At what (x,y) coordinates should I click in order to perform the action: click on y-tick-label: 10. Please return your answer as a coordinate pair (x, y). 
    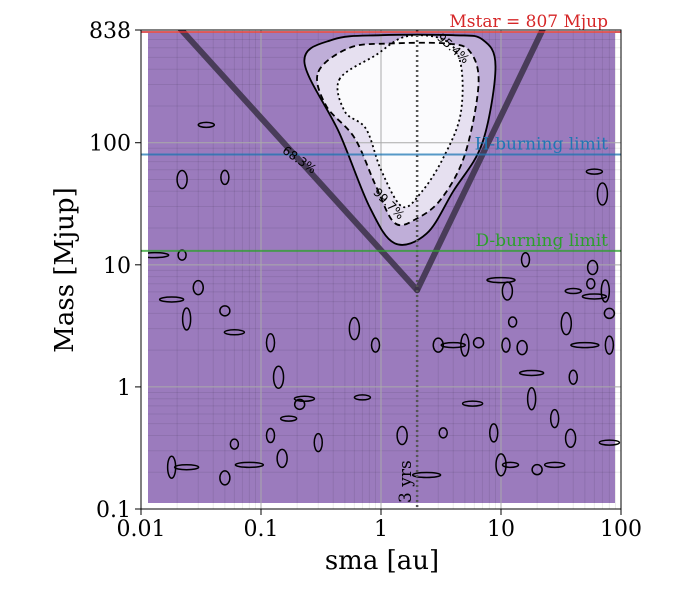
    Looking at the image, I should click on (117, 266).